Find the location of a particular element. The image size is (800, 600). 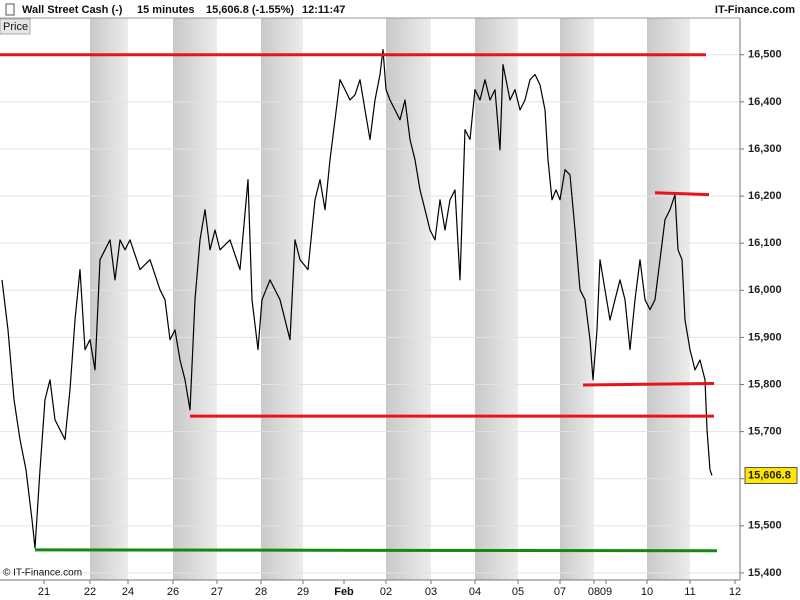

x-tick-label: 28 is located at coordinates (261, 592).